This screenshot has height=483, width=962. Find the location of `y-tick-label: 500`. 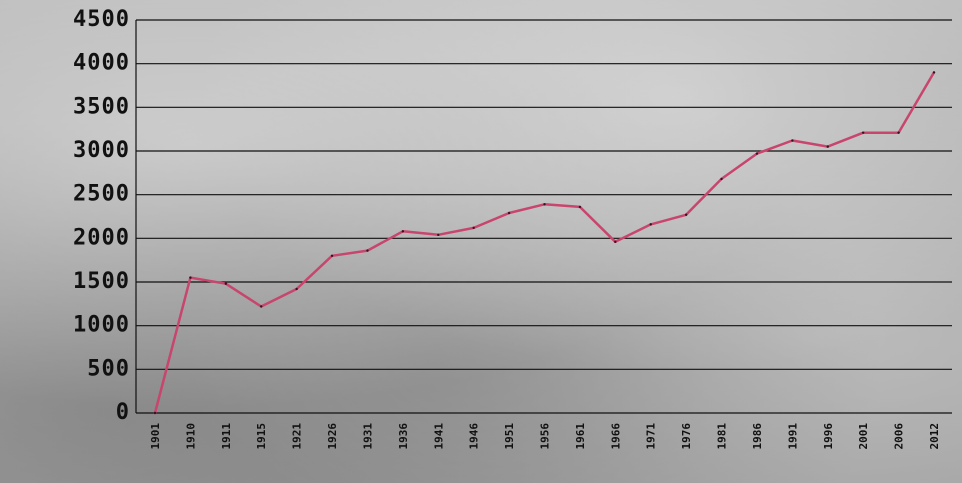

y-tick-label: 500 is located at coordinates (108, 368).